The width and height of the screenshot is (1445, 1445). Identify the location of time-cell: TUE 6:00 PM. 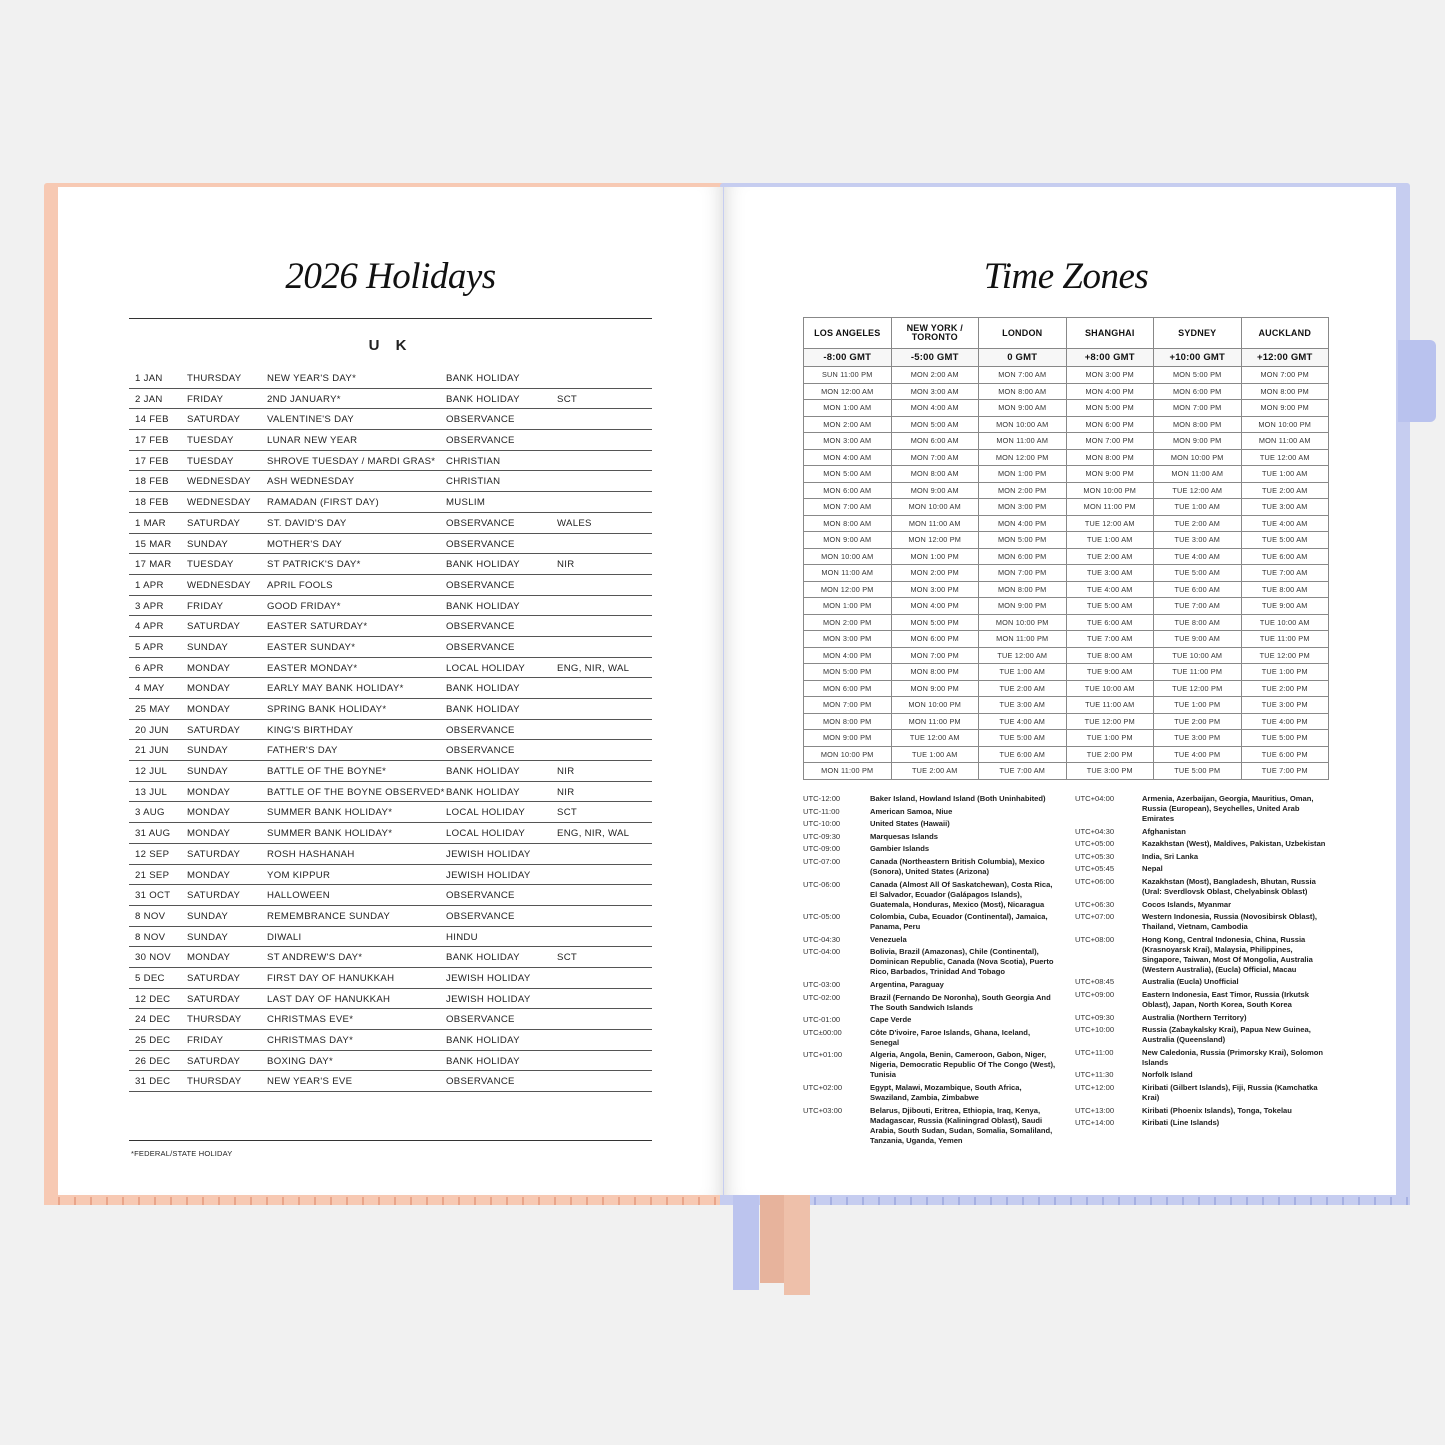
(1284, 754).